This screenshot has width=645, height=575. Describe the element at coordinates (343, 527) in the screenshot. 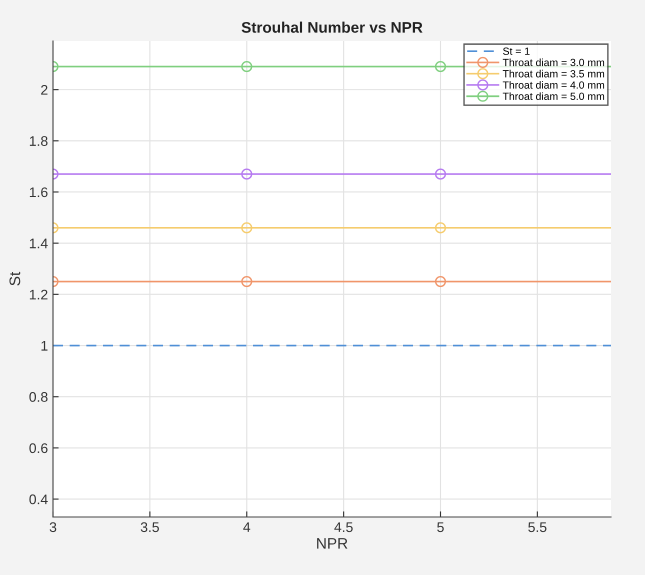

I see `x-tick-label: 4.5` at that location.